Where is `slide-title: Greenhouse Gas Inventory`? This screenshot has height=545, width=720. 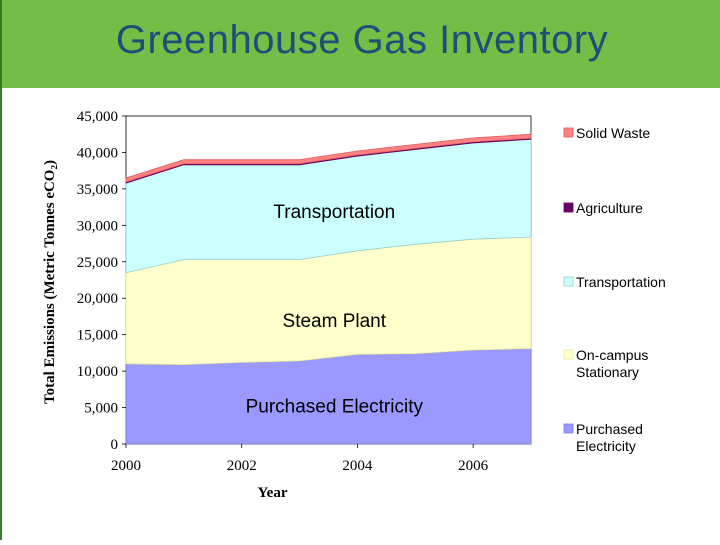 slide-title: Greenhouse Gas Inventory is located at coordinates (362, 40).